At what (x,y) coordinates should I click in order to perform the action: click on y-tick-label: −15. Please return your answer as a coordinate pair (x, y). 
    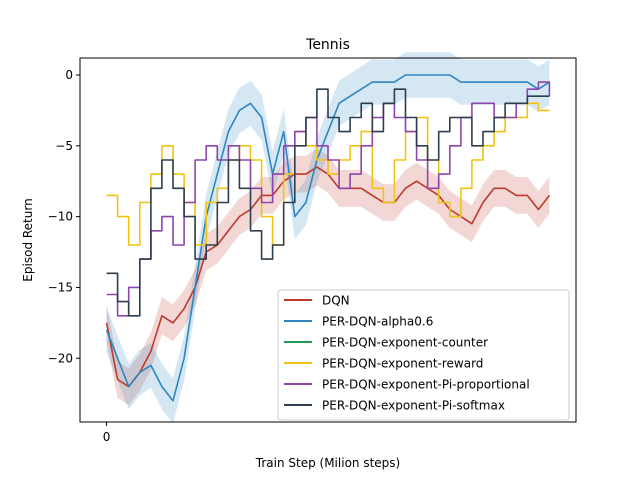
    Looking at the image, I should click on (60, 287).